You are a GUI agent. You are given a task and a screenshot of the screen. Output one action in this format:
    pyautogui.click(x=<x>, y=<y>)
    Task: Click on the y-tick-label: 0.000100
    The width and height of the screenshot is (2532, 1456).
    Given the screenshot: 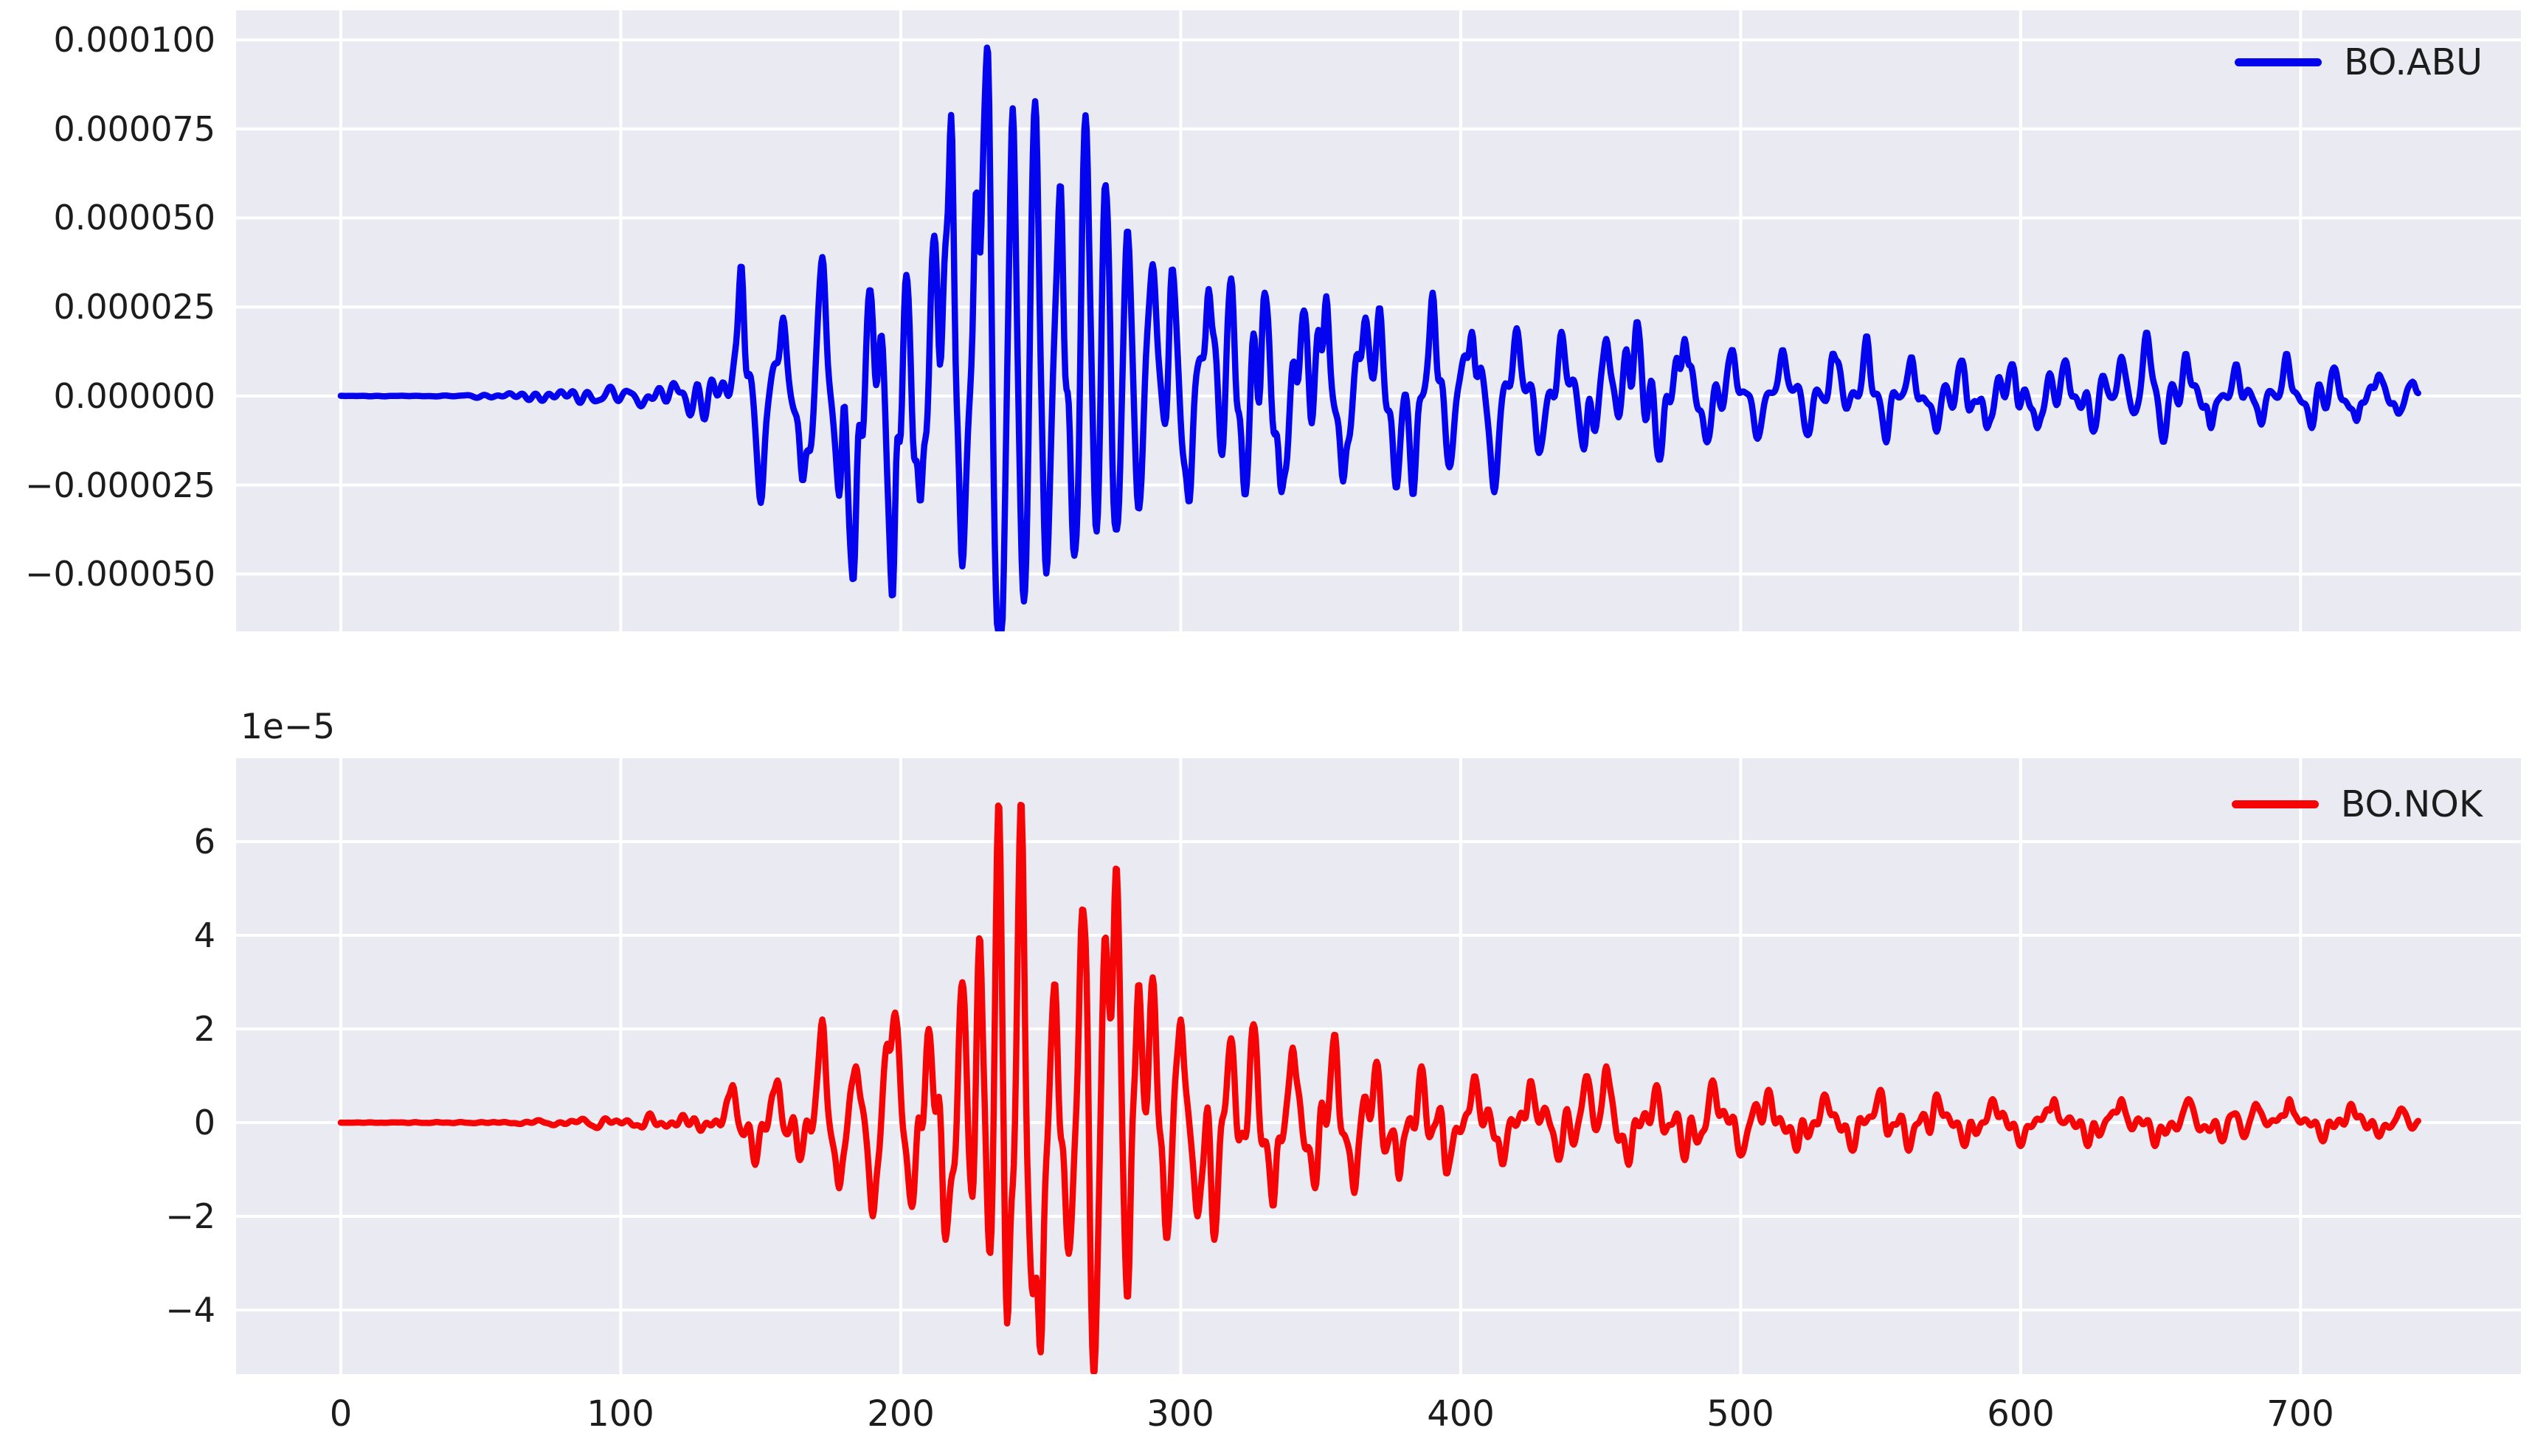 What is the action you would take?
    pyautogui.click(x=135, y=40)
    